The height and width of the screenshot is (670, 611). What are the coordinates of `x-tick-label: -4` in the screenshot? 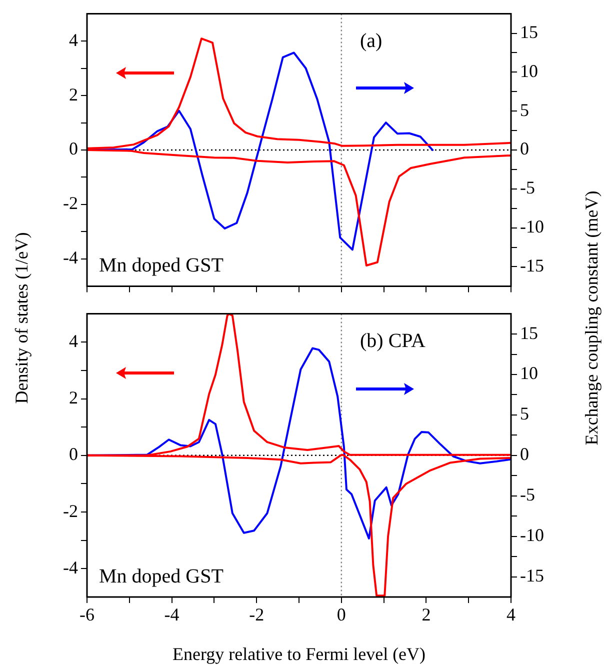 It's located at (172, 614).